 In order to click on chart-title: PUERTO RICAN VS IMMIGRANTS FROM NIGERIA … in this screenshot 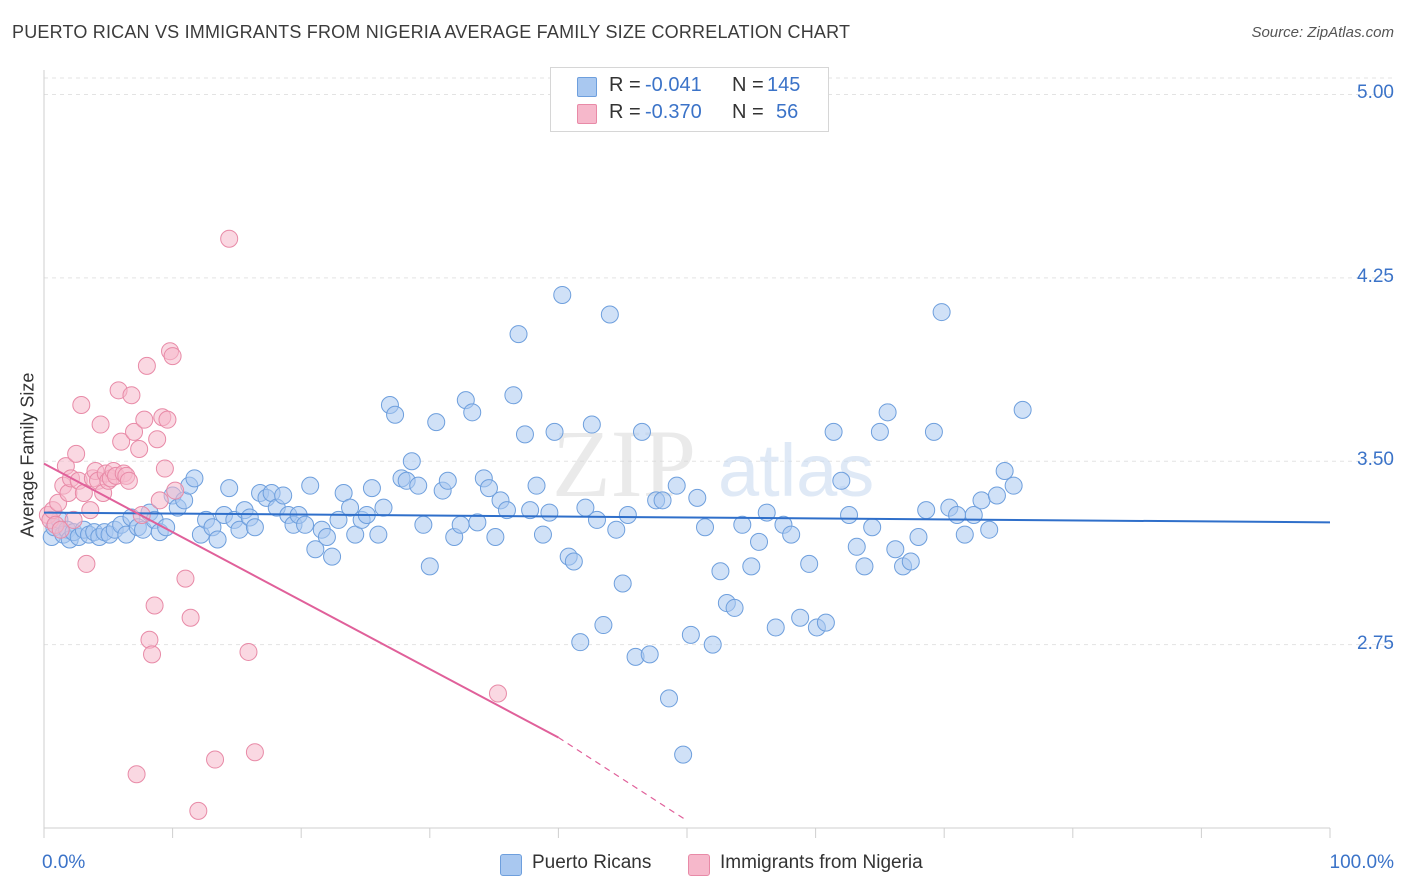, I will do `click(431, 32)`.